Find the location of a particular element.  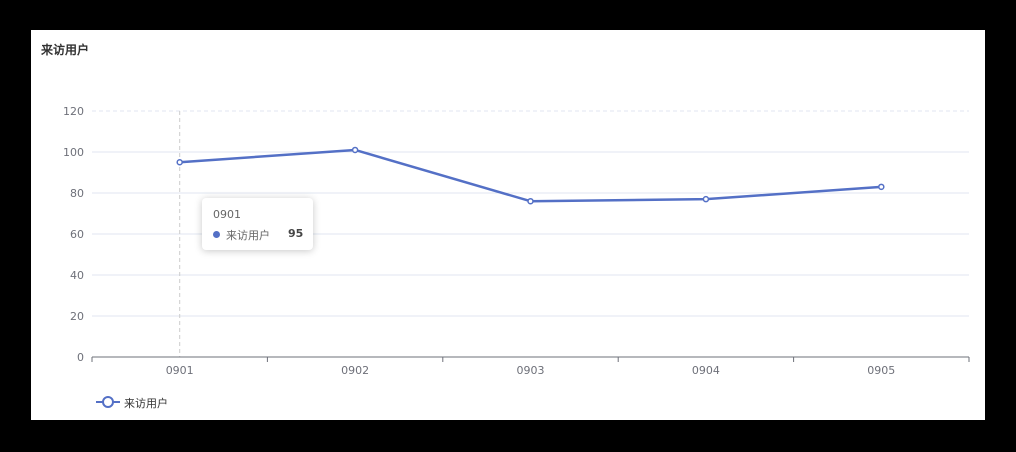

tooltip-title: 0901 is located at coordinates (227, 214).